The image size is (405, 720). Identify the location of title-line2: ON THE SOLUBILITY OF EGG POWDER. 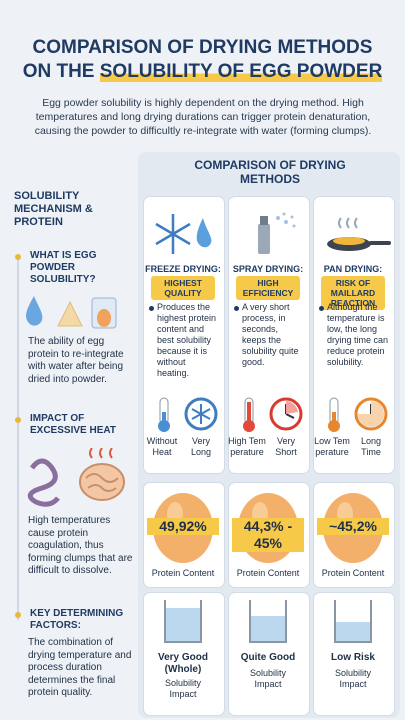
(202, 72).